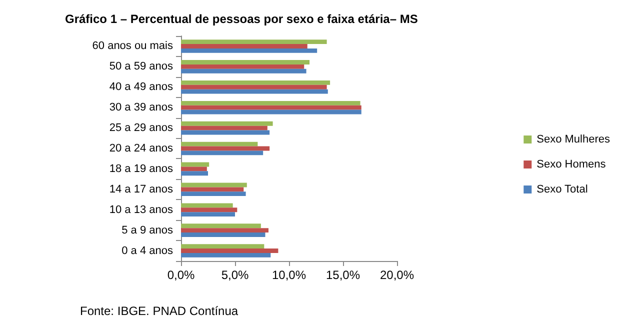 The height and width of the screenshot is (329, 625). What do you see at coordinates (148, 230) in the screenshot?
I see `y-tick-label: 5 a 9 anos` at bounding box center [148, 230].